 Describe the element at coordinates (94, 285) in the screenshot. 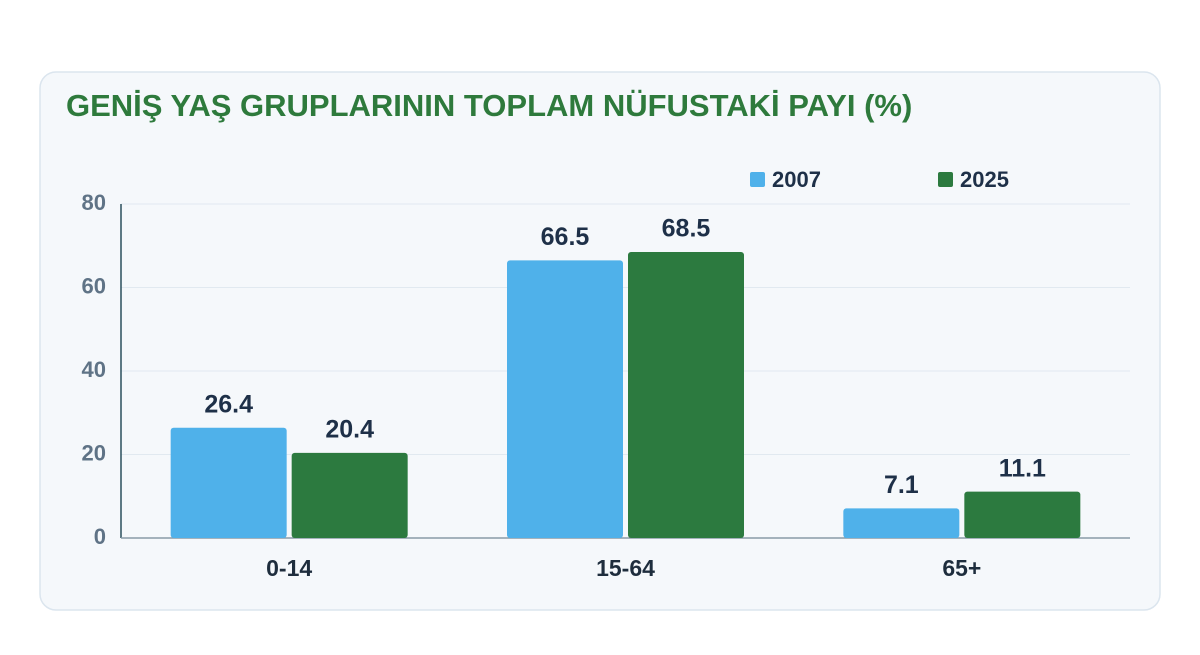

I see `y-tick-label: 60` at that location.